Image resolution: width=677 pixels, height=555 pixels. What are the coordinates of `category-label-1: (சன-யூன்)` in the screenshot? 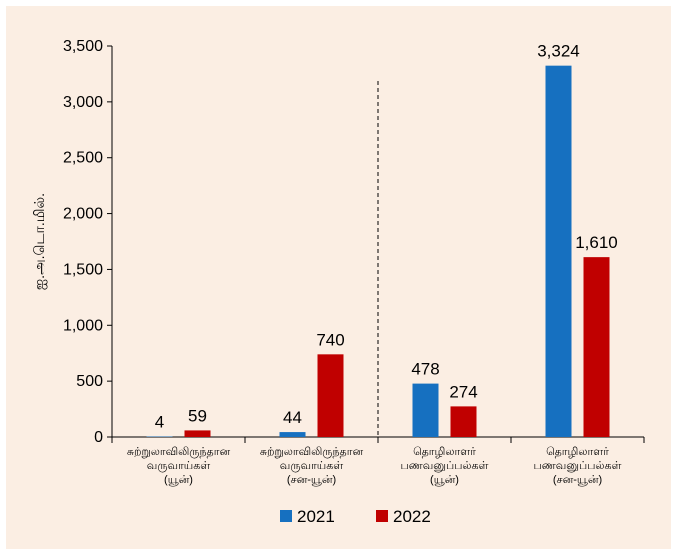 It's located at (311, 480).